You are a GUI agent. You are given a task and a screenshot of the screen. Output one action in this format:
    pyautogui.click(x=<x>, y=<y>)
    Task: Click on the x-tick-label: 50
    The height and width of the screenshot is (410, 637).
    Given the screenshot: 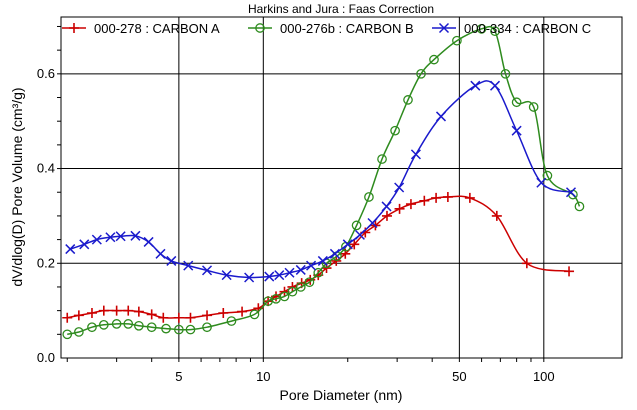 What is the action you would take?
    pyautogui.click(x=459, y=376)
    